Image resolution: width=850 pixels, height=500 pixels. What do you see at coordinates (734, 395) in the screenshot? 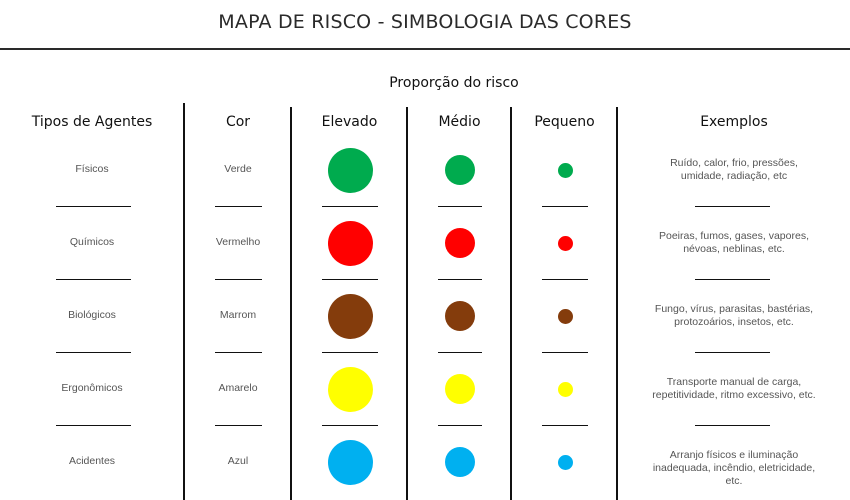
I see `examples-line: repetitividade, ritmo excessivo, etc.` at bounding box center [734, 395].